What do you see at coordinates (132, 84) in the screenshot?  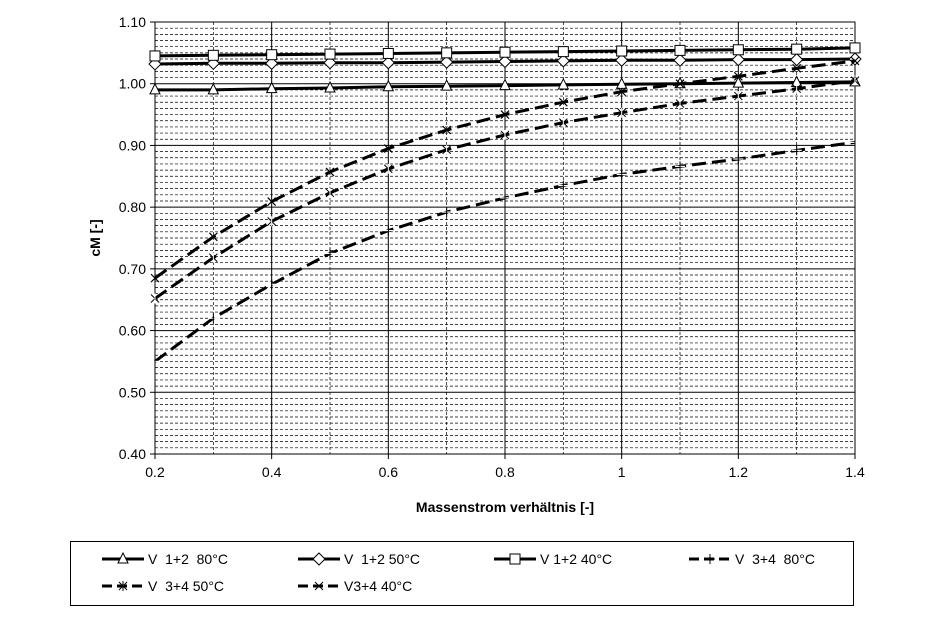 I see `y-tick-label: 1.00` at bounding box center [132, 84].